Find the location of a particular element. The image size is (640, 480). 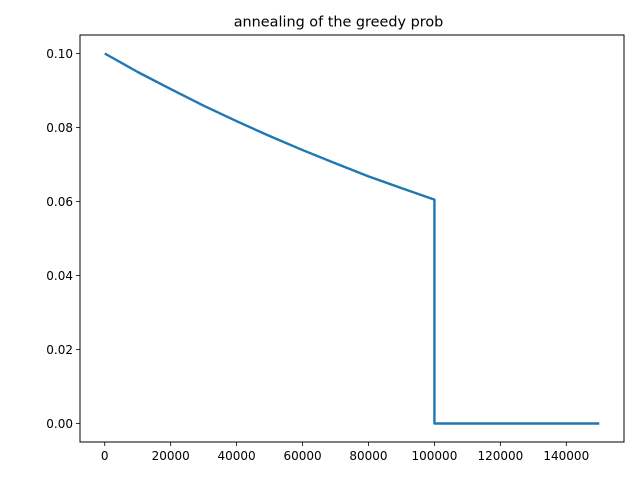

x-tick-label: 60000 is located at coordinates (302, 456).